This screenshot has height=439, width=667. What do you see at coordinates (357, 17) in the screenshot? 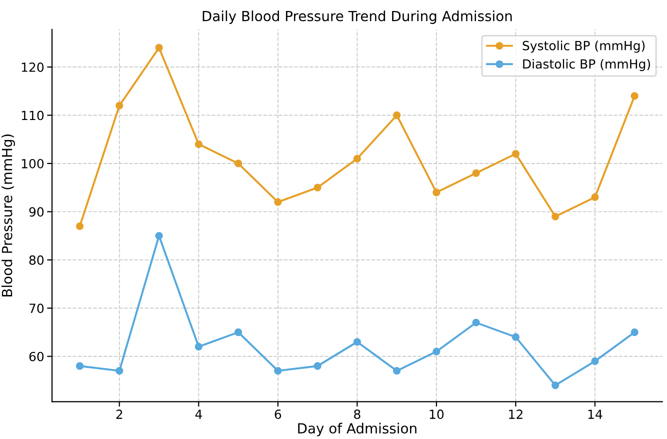
I see `chart-title: Daily Blood Pressure Trend During Admission` at bounding box center [357, 17].